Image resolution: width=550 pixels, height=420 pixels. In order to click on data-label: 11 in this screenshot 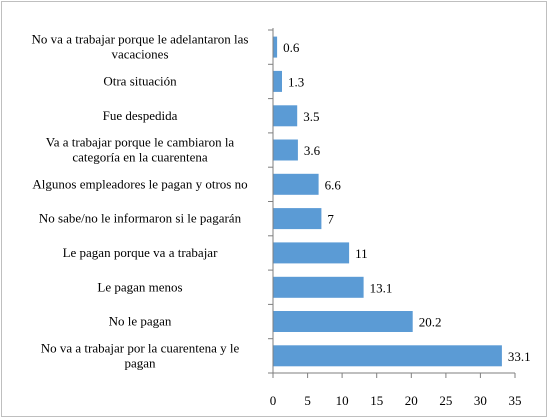, I will do `click(361, 253)`.